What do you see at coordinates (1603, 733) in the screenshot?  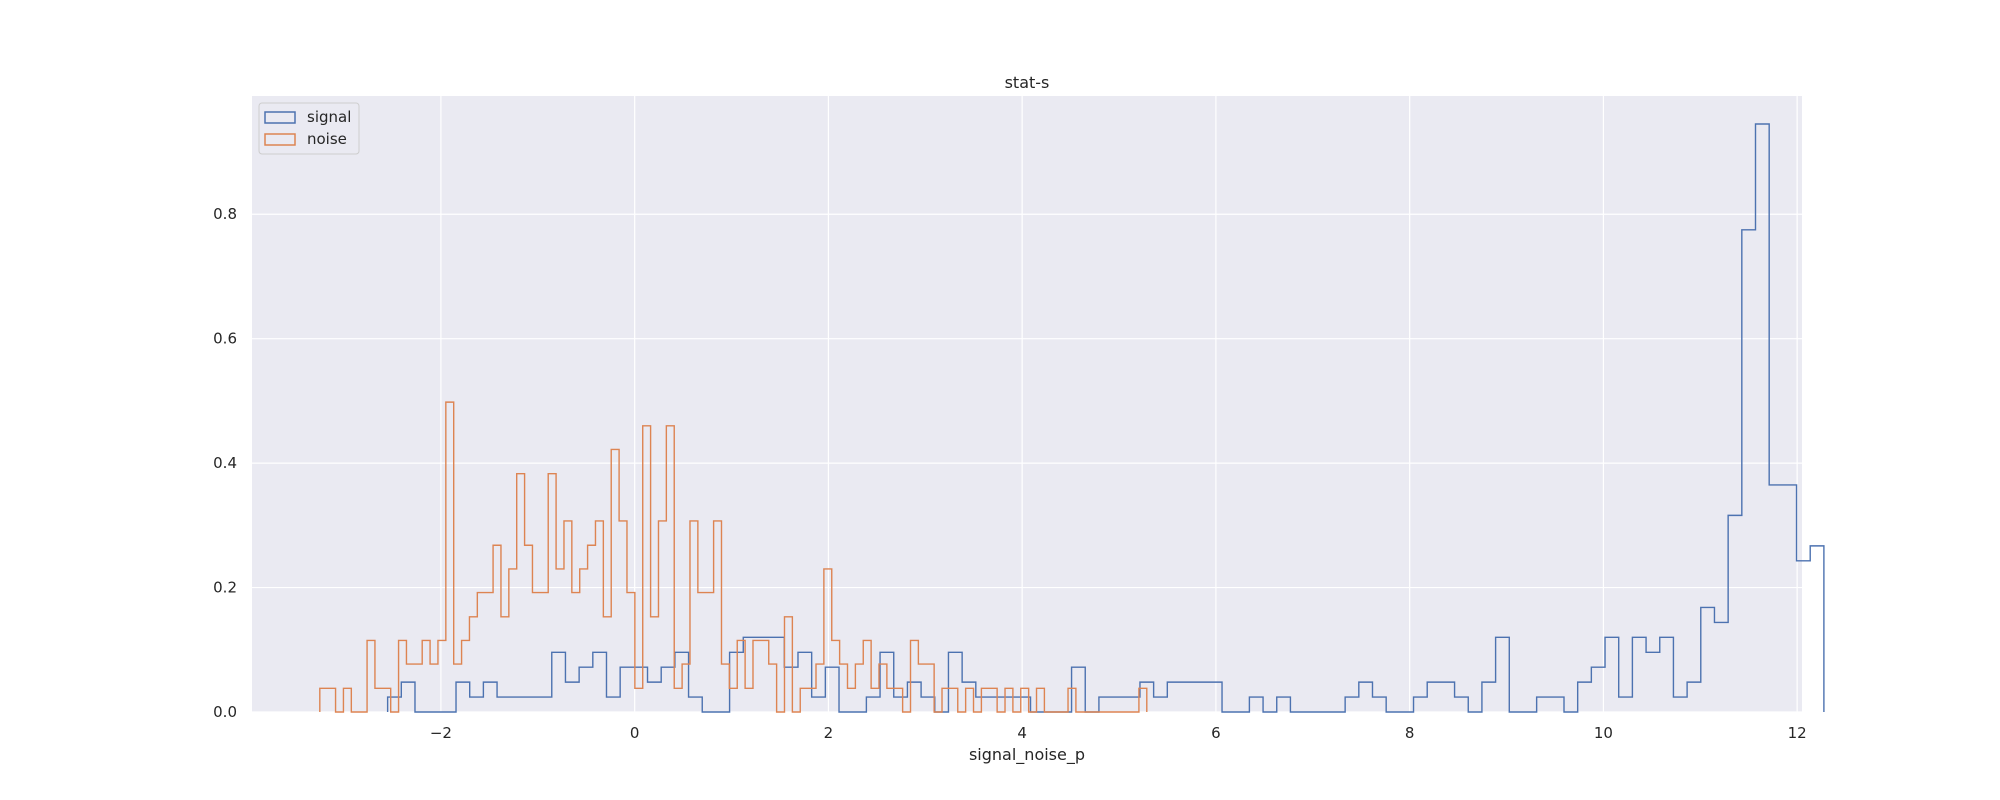 I see `x-tick-label: 10` at bounding box center [1603, 733].